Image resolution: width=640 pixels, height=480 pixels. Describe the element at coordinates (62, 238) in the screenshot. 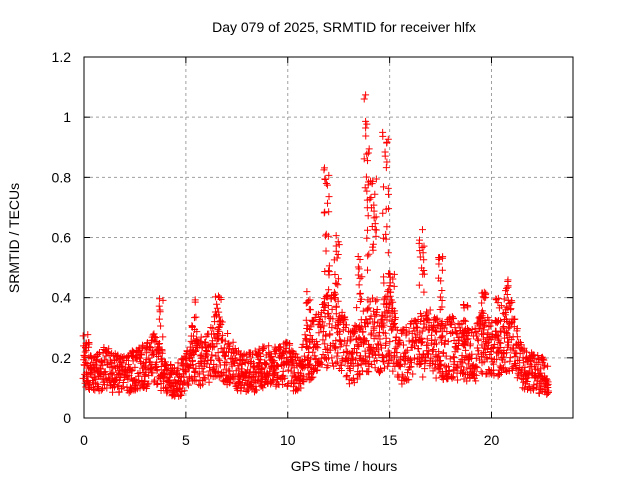

I see `y-tick-label: 0.6` at that location.